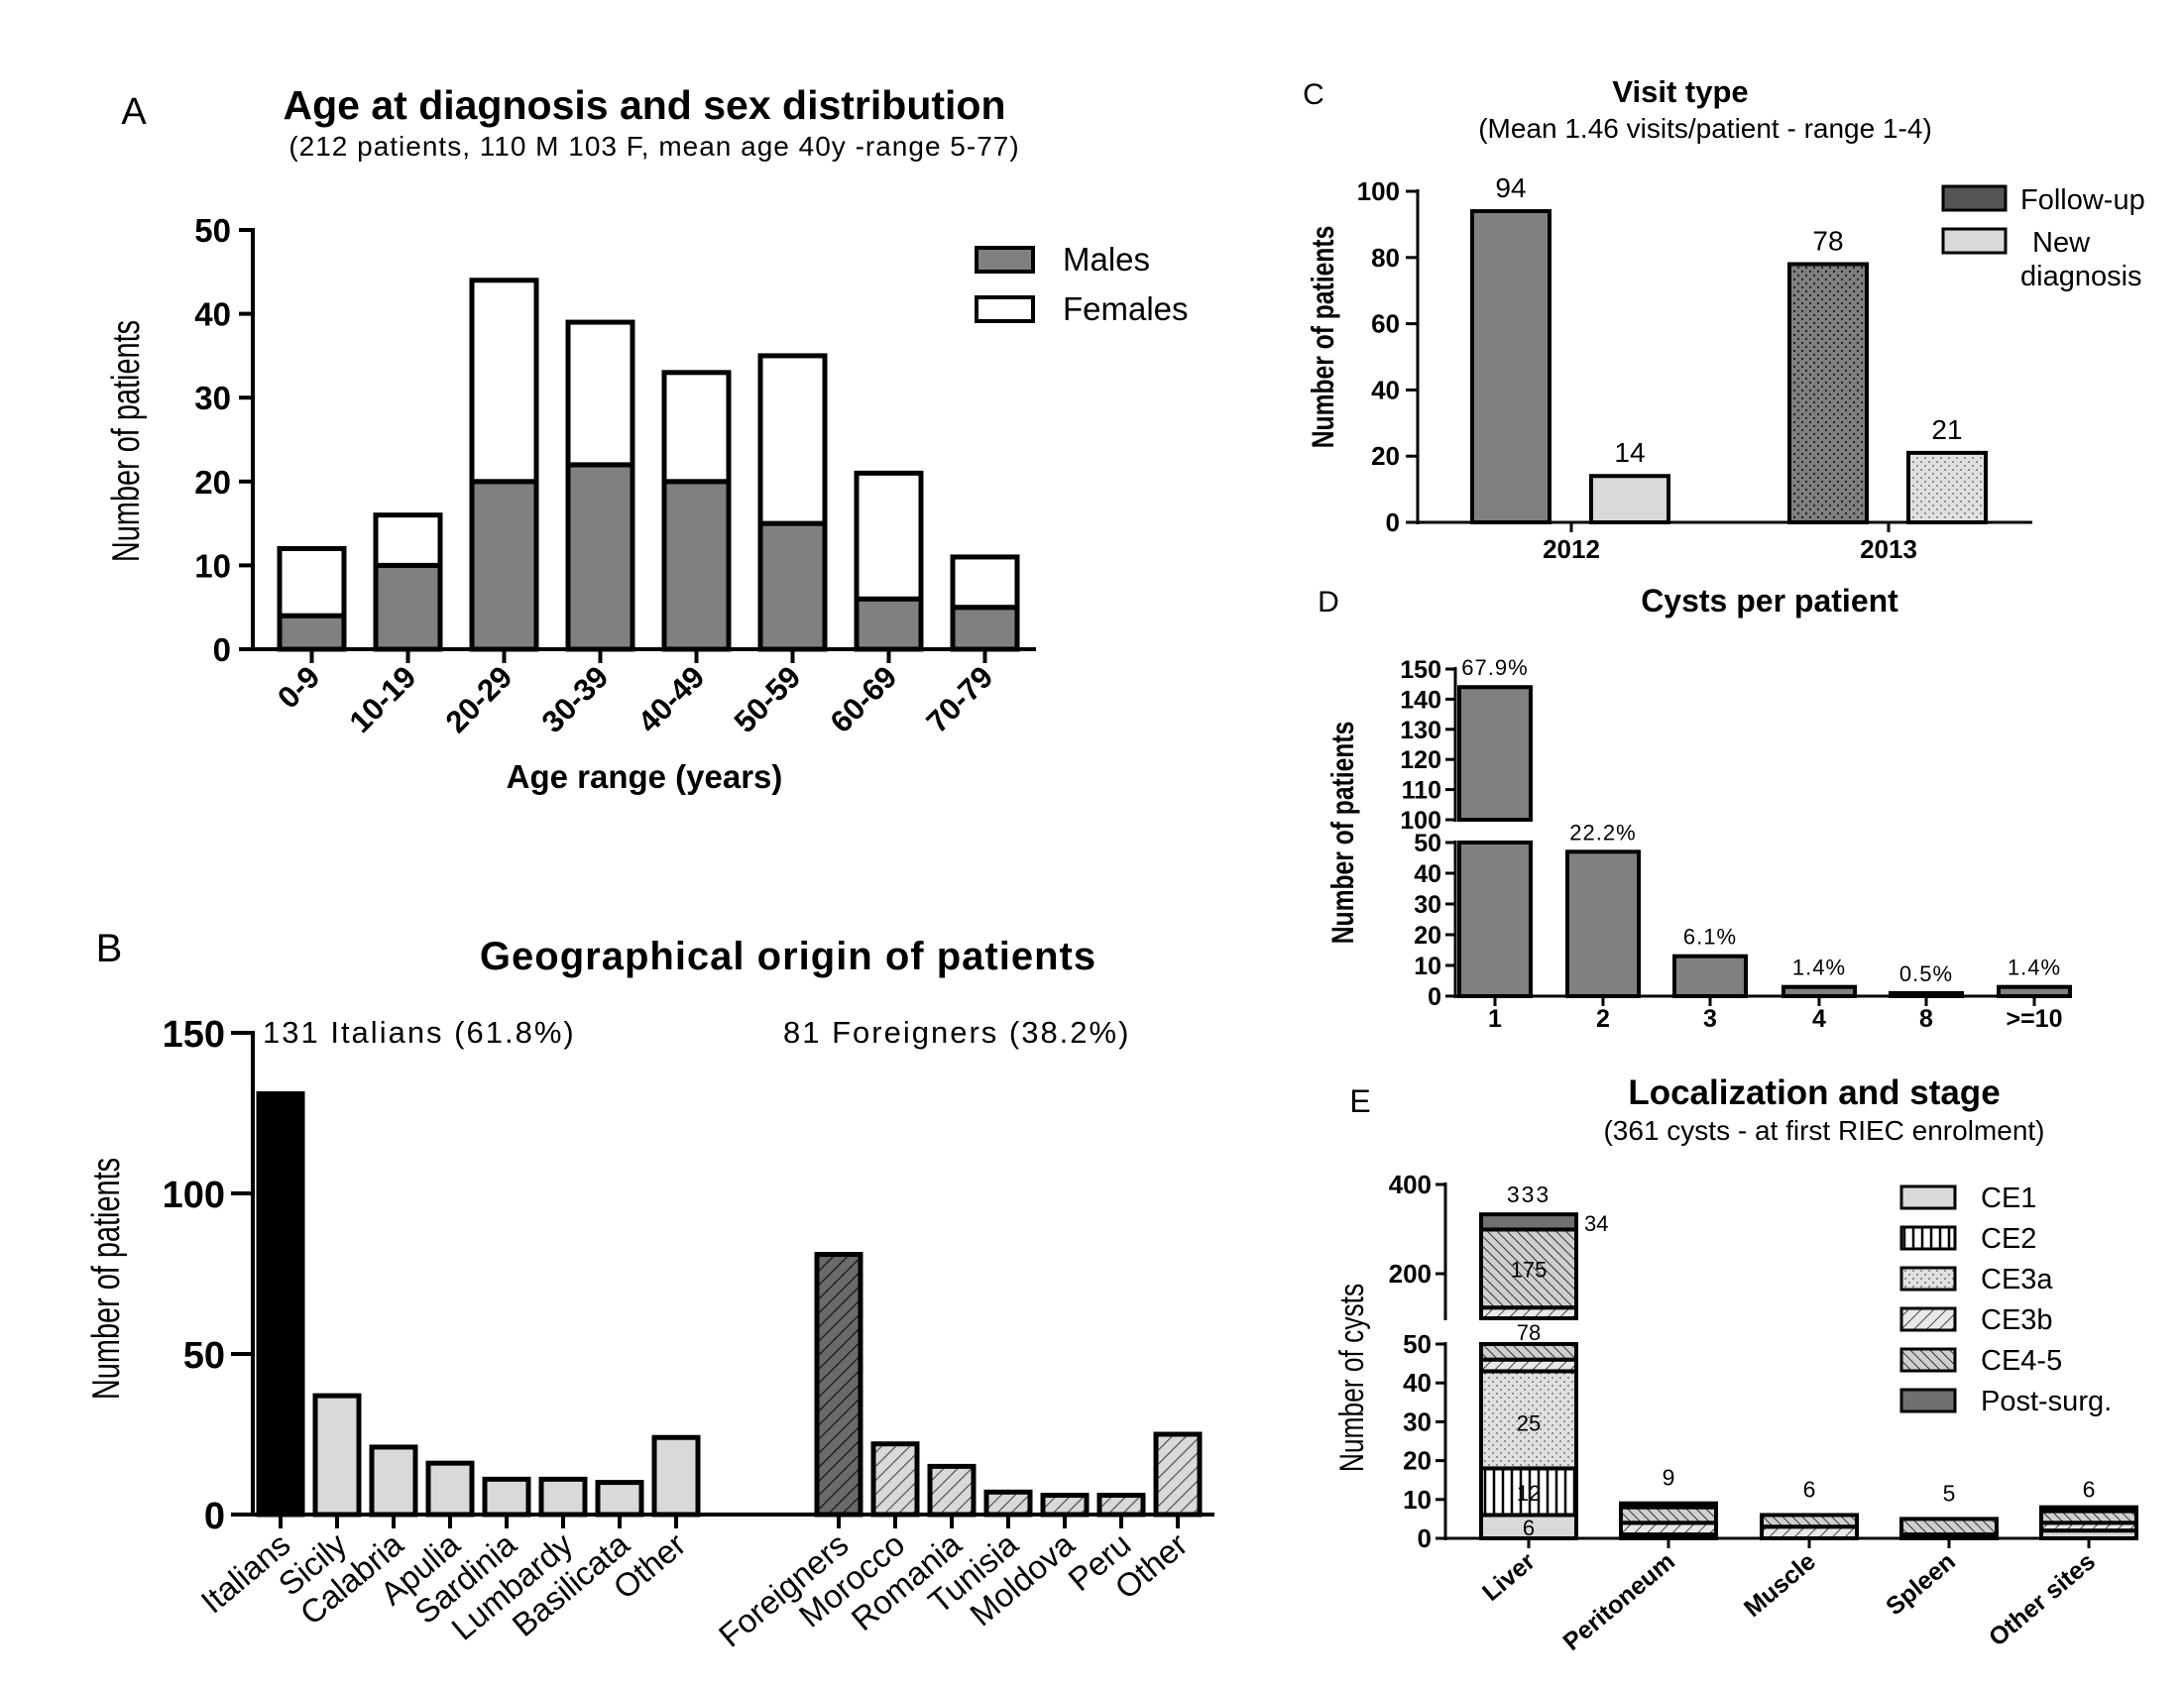 The width and height of the screenshot is (2184, 1688). I want to click on panel-d-ytick-label: 100, so click(1420, 821).